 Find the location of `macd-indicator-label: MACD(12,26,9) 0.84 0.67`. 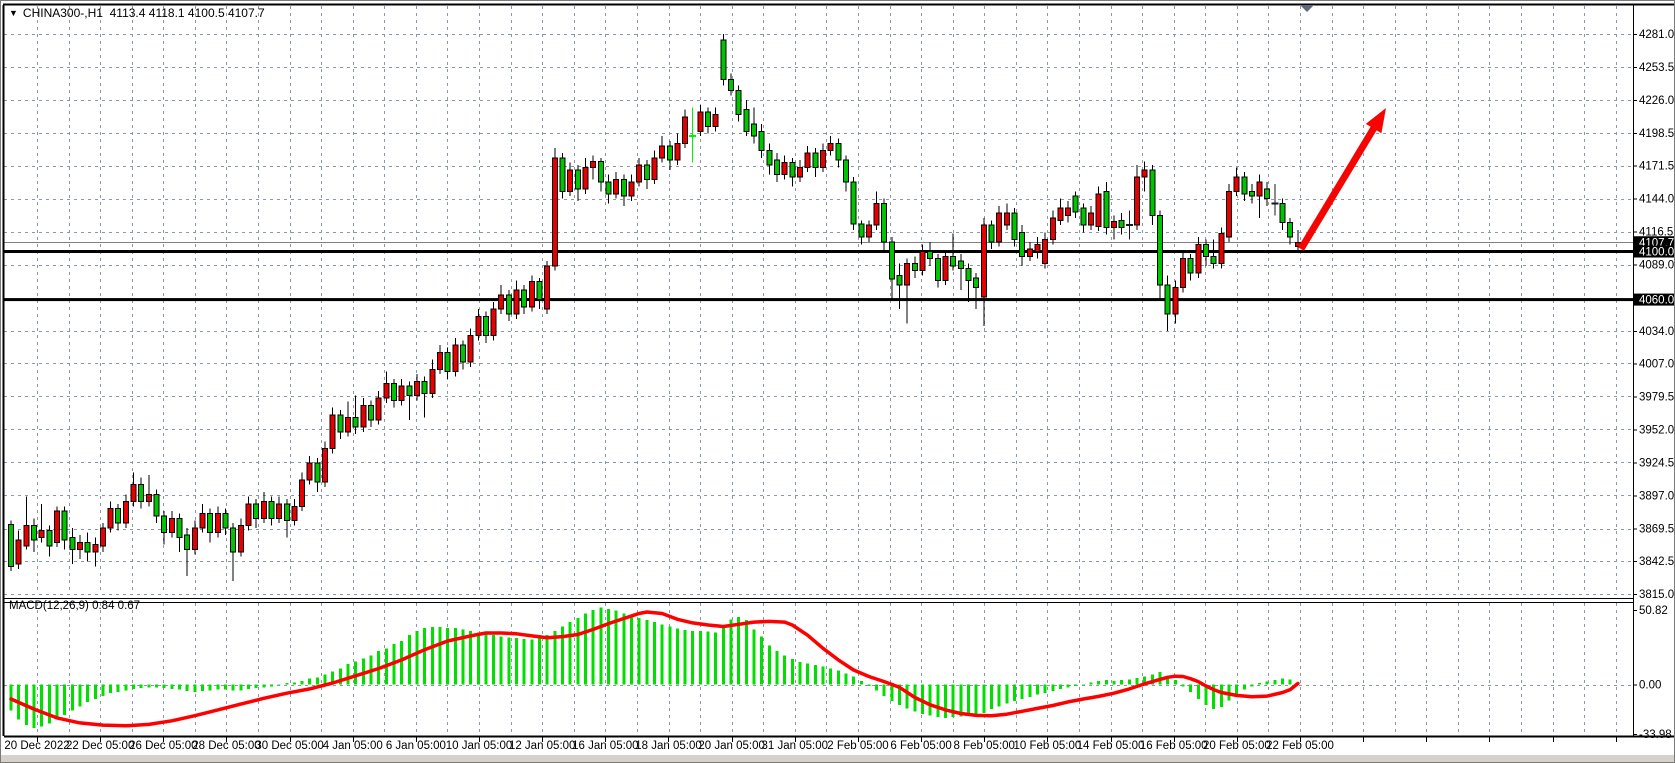

macd-indicator-label: MACD(12,26,9) 0.84 0.67 is located at coordinates (74, 606).